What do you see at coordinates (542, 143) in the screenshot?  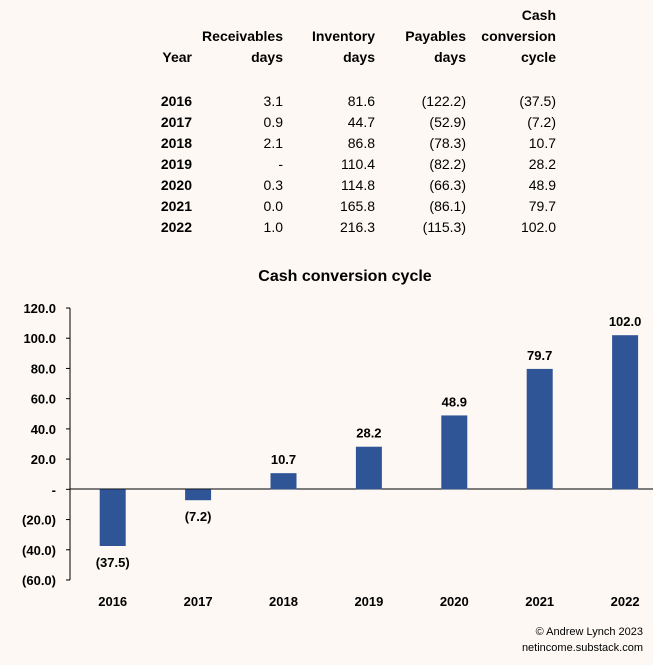 I see `table-cell: 10.7` at bounding box center [542, 143].